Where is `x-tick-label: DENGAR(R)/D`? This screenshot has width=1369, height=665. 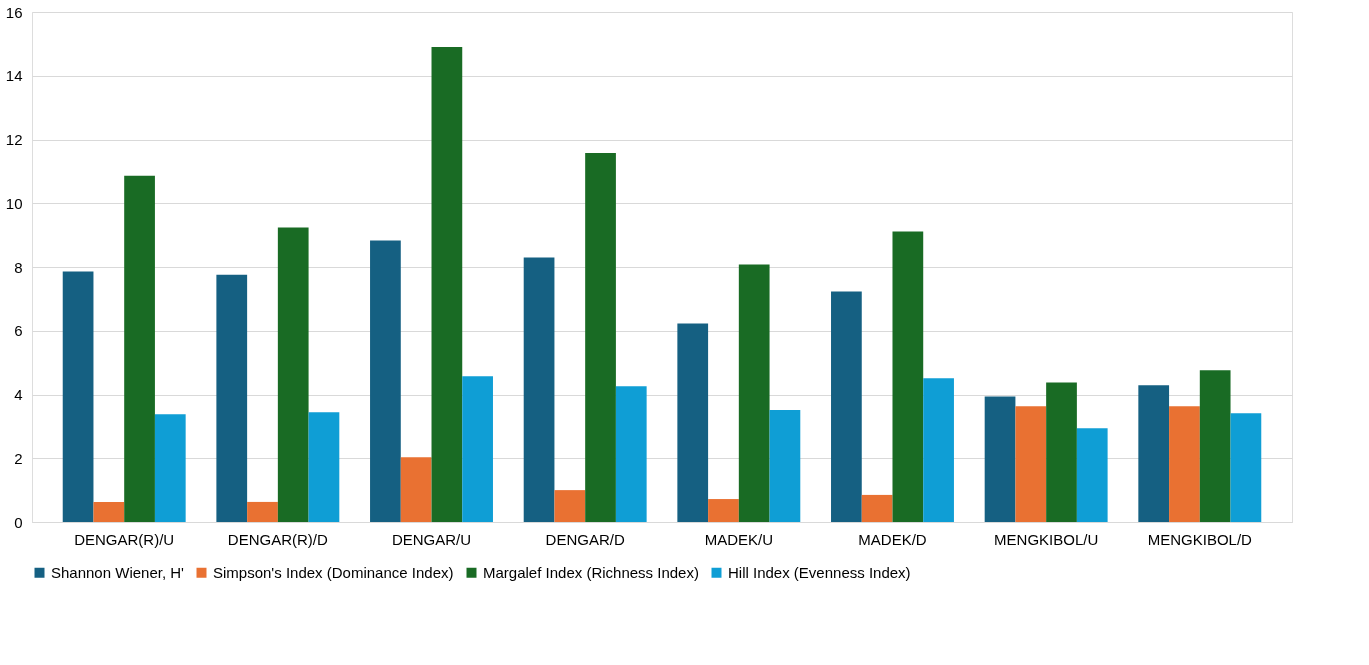
x-tick-label: DENGAR(R)/D is located at coordinates (278, 539).